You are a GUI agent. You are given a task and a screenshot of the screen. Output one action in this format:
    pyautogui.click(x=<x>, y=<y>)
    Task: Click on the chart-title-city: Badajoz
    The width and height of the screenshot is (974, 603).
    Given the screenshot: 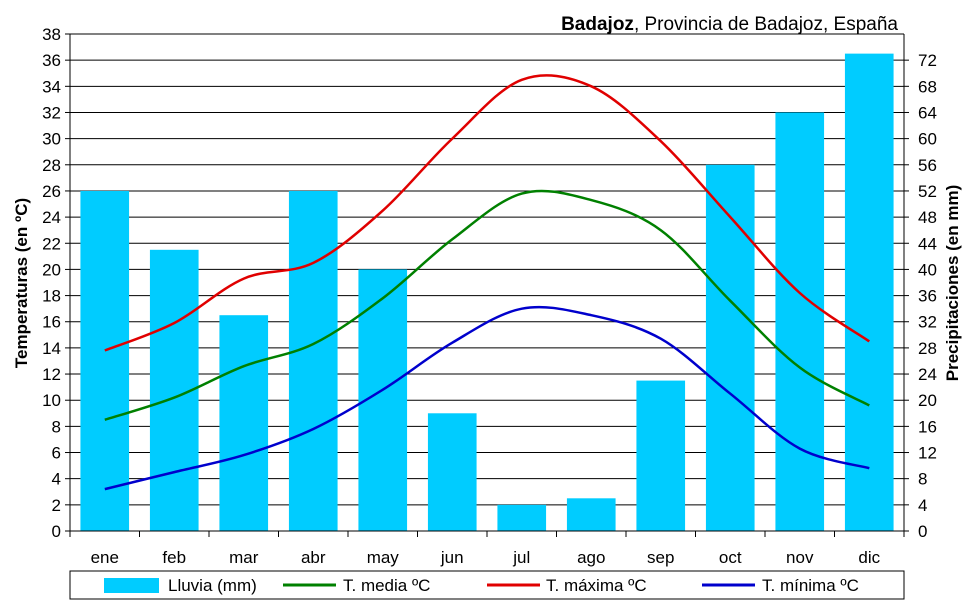 What is the action you would take?
    pyautogui.click(x=597, y=24)
    